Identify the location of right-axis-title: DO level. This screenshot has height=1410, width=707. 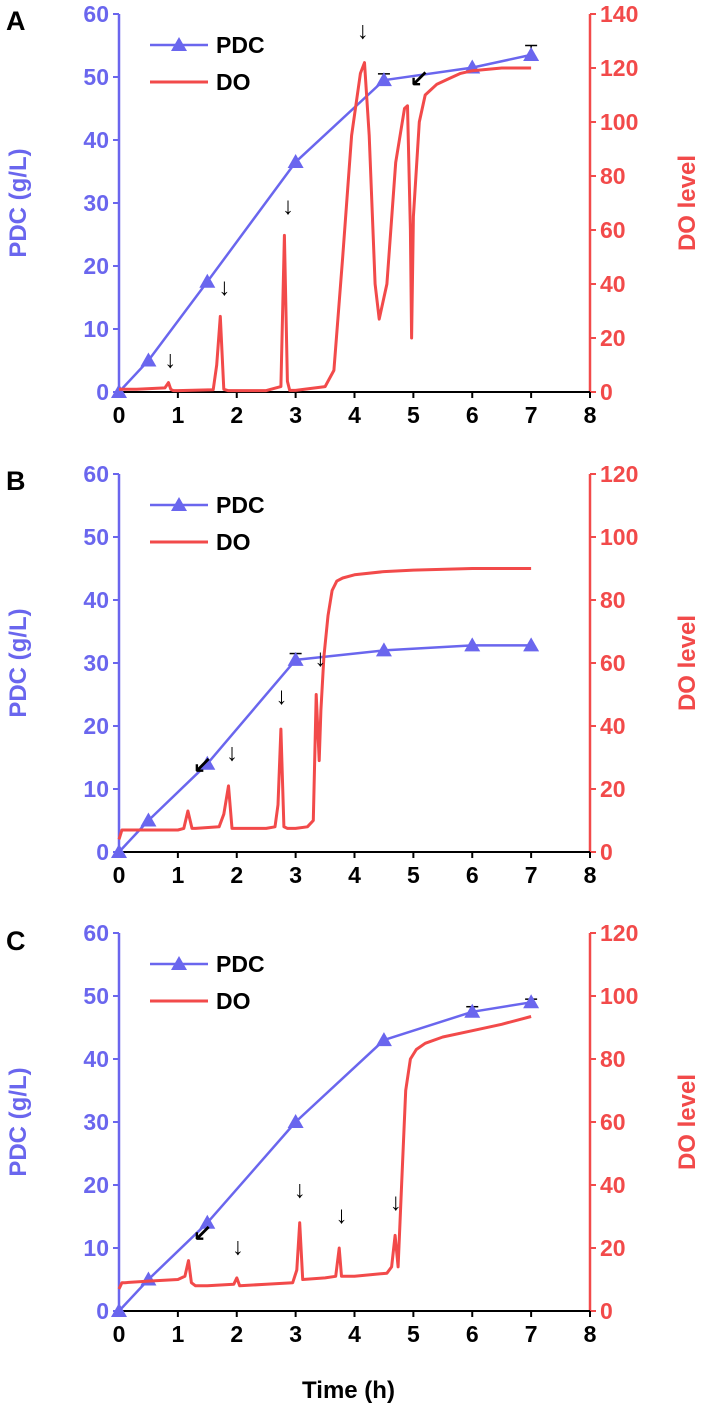
(687, 1122).